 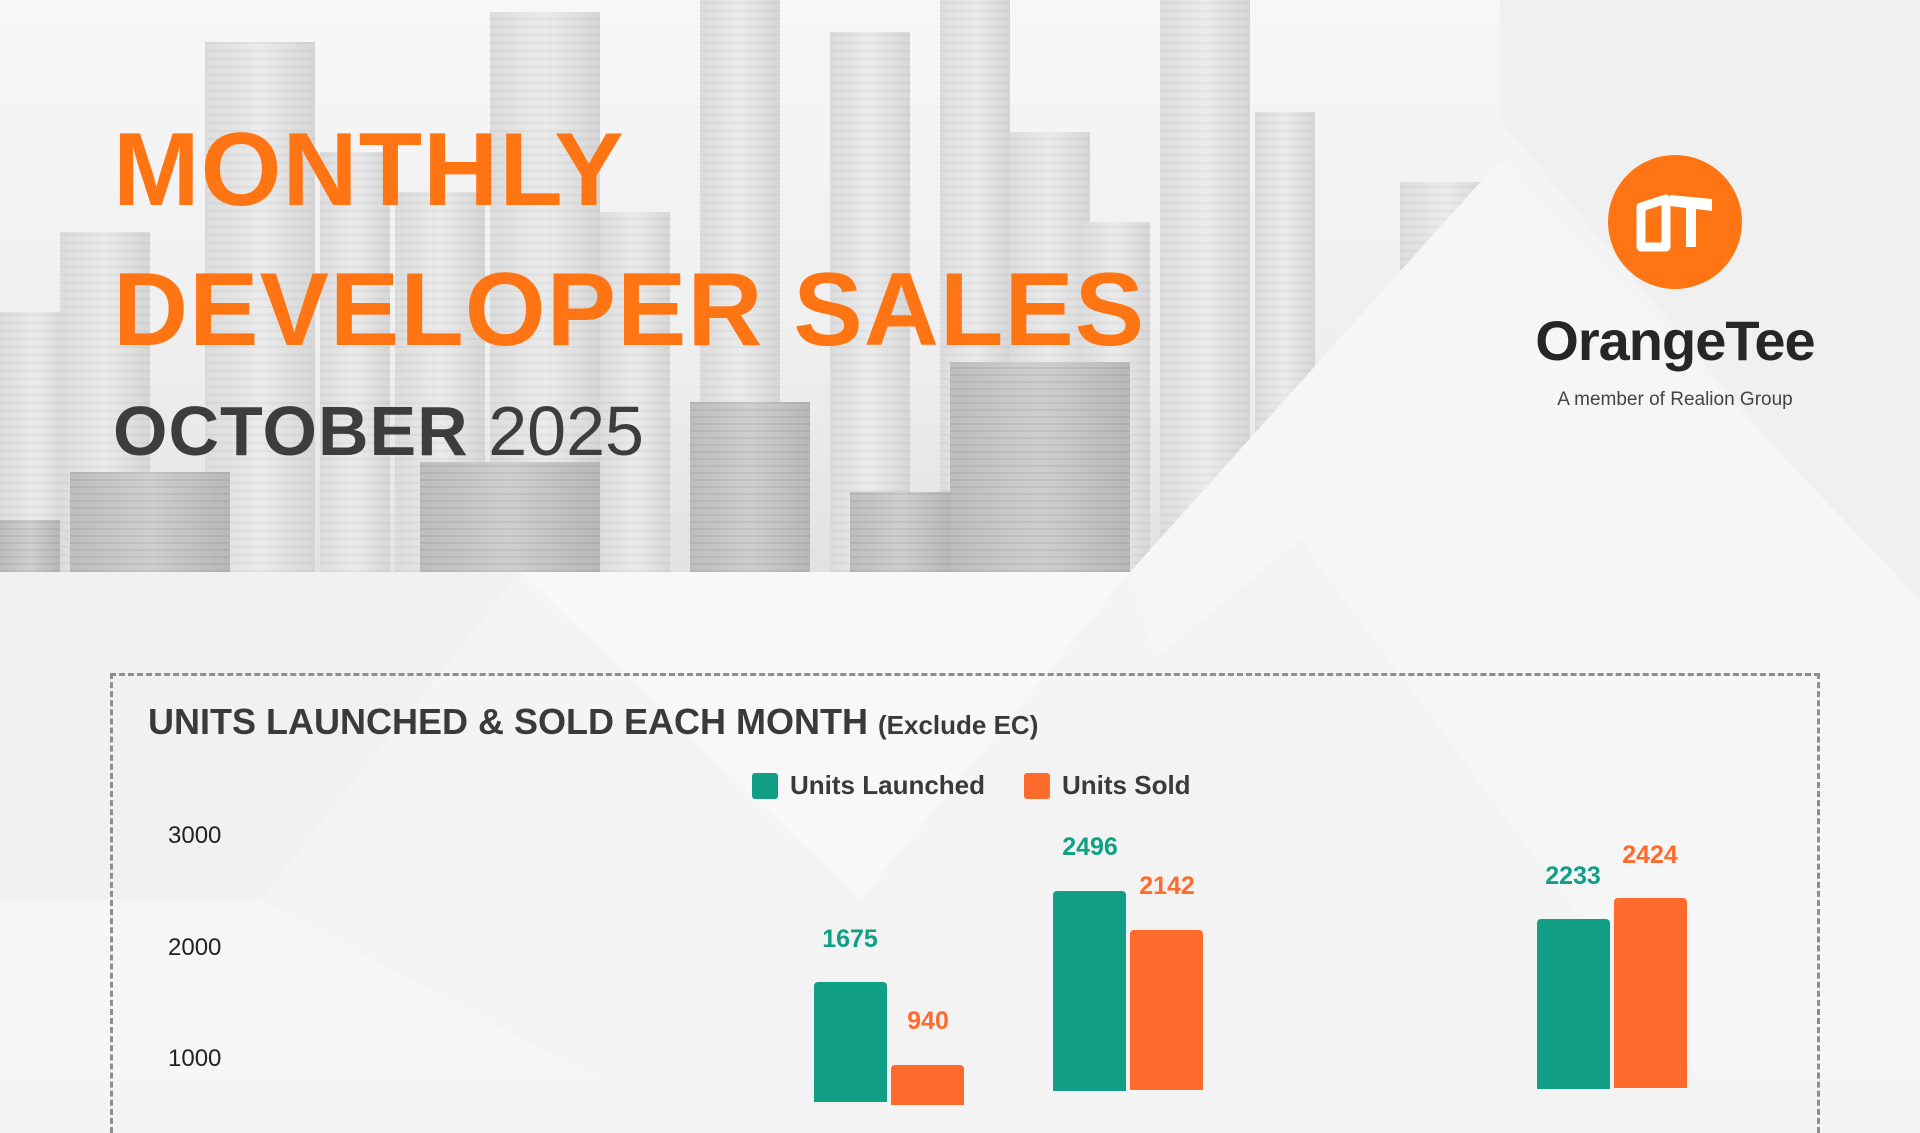 What do you see at coordinates (1675, 222) in the screenshot?
I see `ot-logo-mark-icon` at bounding box center [1675, 222].